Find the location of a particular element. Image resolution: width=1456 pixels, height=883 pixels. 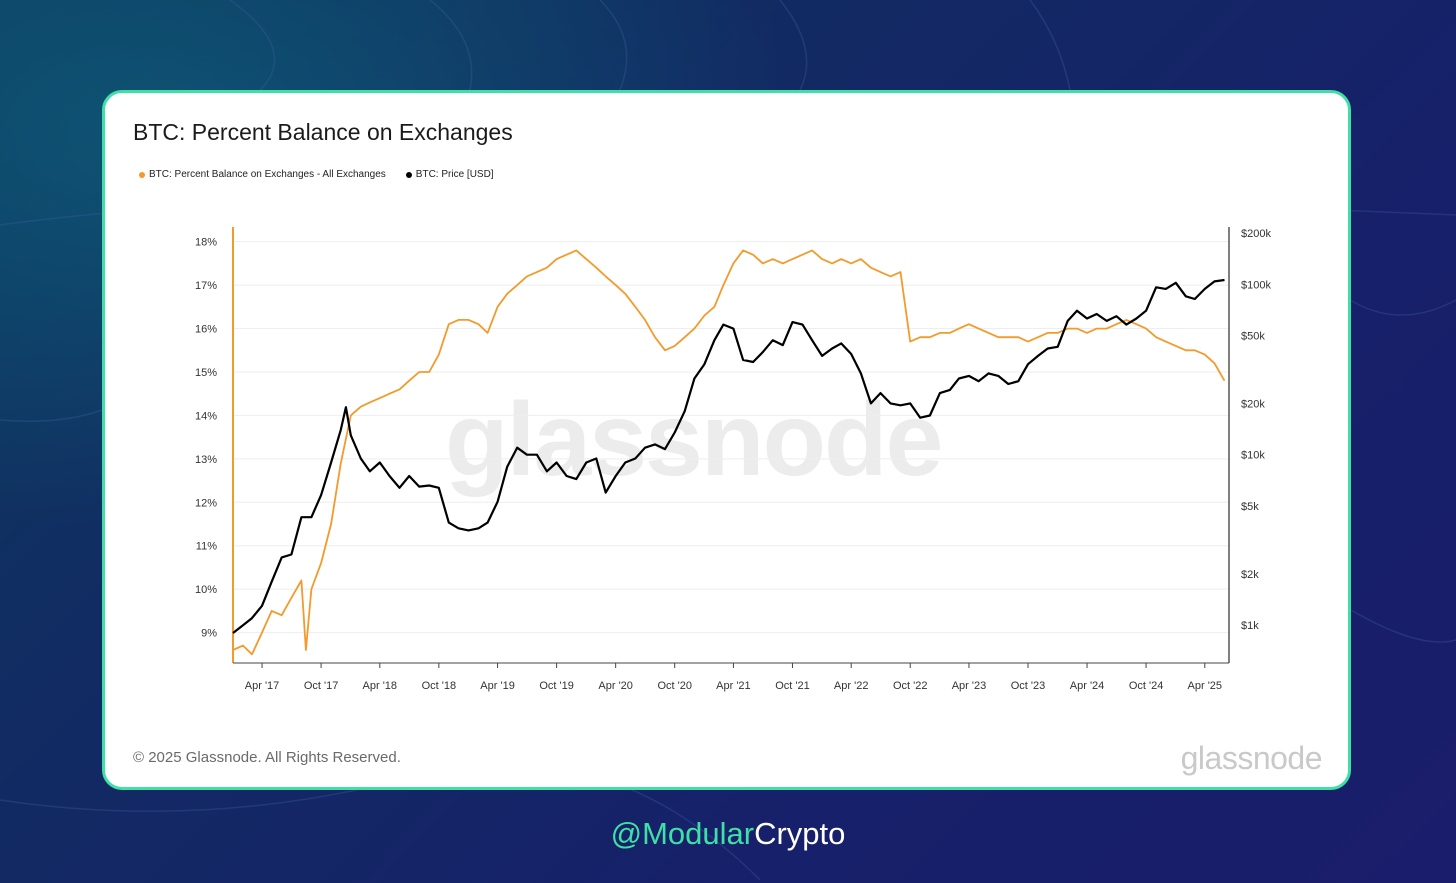

x-tick-label: Oct '21 is located at coordinates (792, 686).